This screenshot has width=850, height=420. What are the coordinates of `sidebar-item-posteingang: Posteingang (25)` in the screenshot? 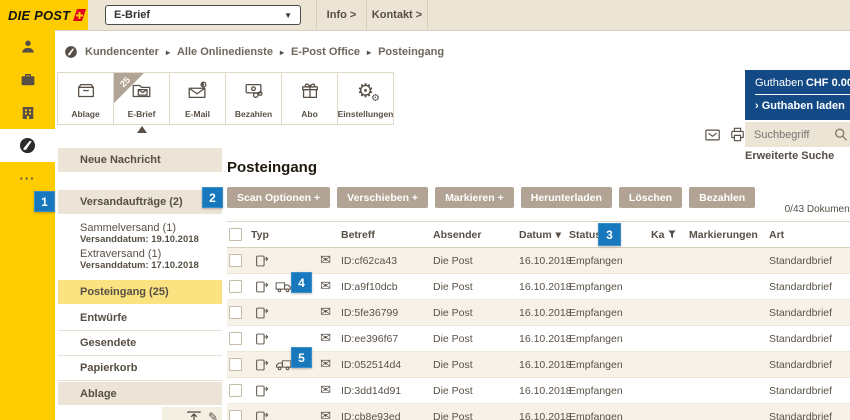 It's located at (140, 292).